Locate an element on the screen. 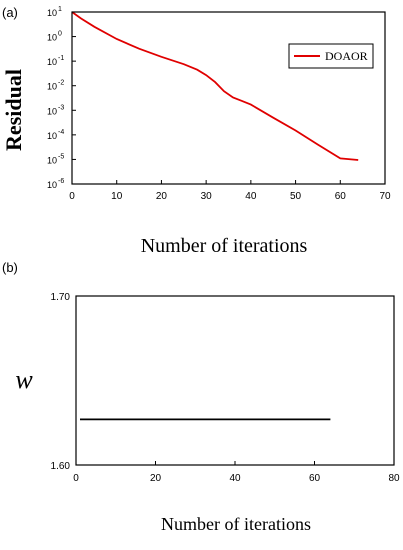  x-tick-label-a: 40 is located at coordinates (251, 196).